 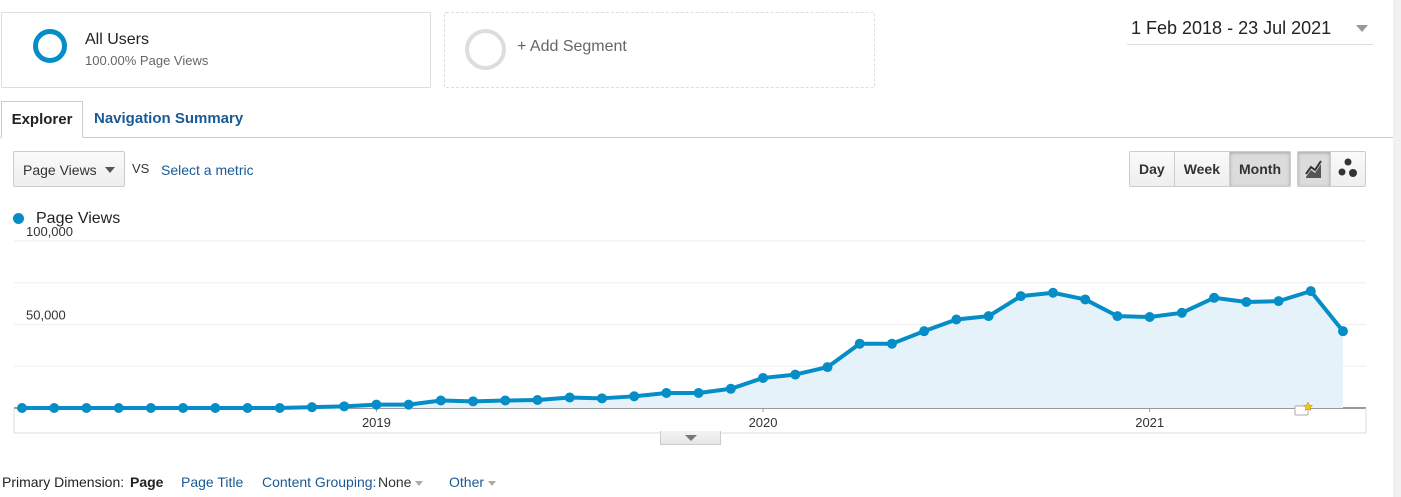 I want to click on y-tick-label: 50,000, so click(x=46, y=315).